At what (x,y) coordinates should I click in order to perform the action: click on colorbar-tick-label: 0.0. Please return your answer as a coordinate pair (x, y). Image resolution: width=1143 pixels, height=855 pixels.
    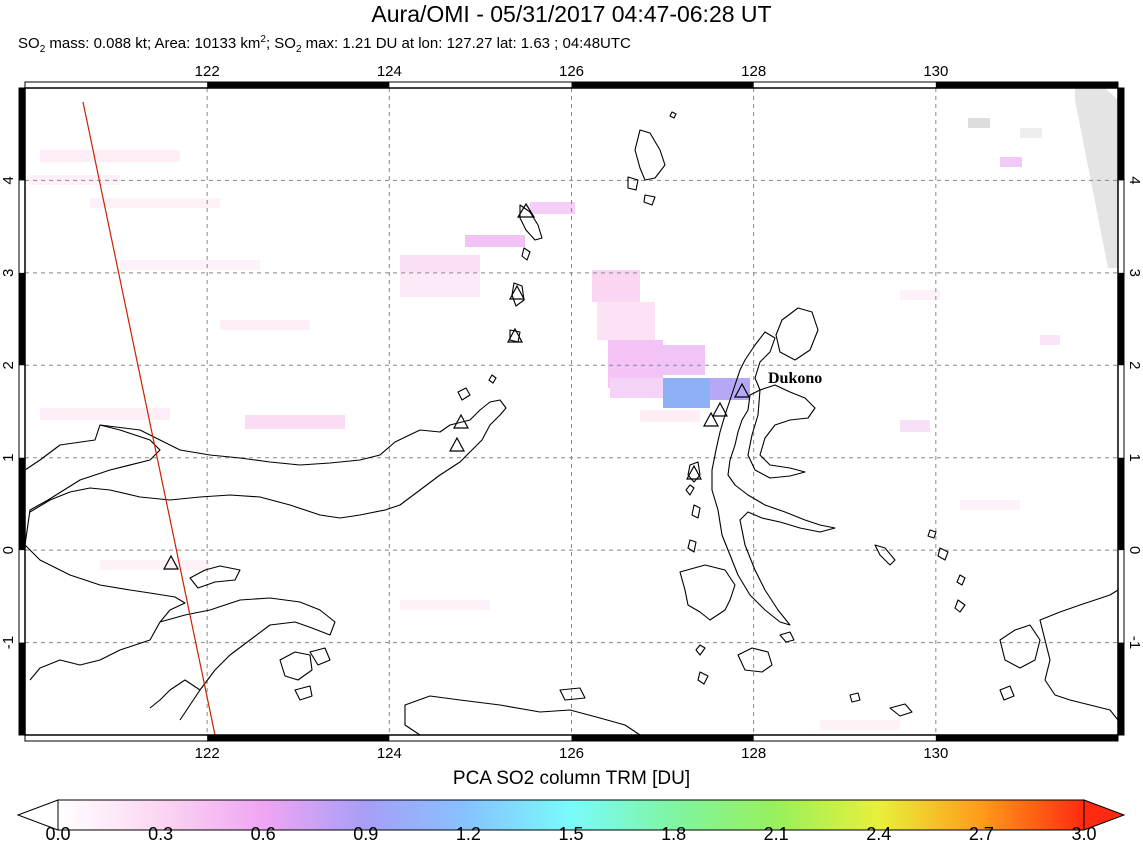
    Looking at the image, I should click on (58, 834).